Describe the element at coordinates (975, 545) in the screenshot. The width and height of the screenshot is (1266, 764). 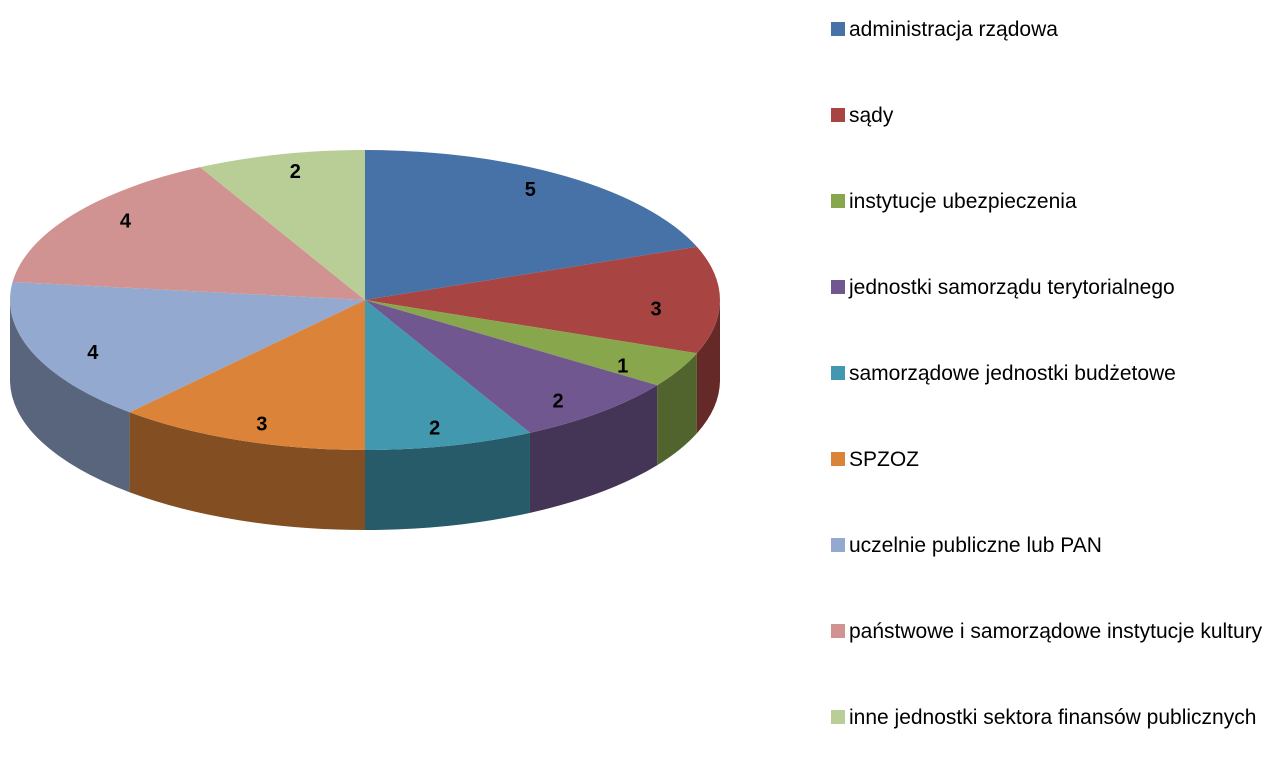
I see `legend-label: uczelnie publiczne lub PAN` at that location.